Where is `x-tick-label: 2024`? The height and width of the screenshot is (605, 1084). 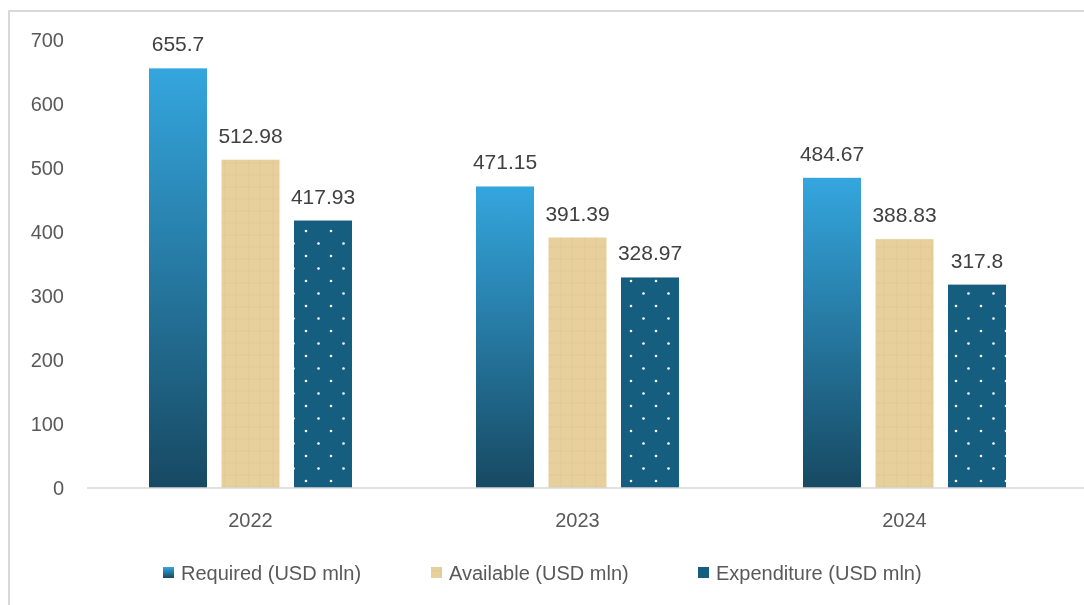 x-tick-label: 2024 is located at coordinates (904, 520).